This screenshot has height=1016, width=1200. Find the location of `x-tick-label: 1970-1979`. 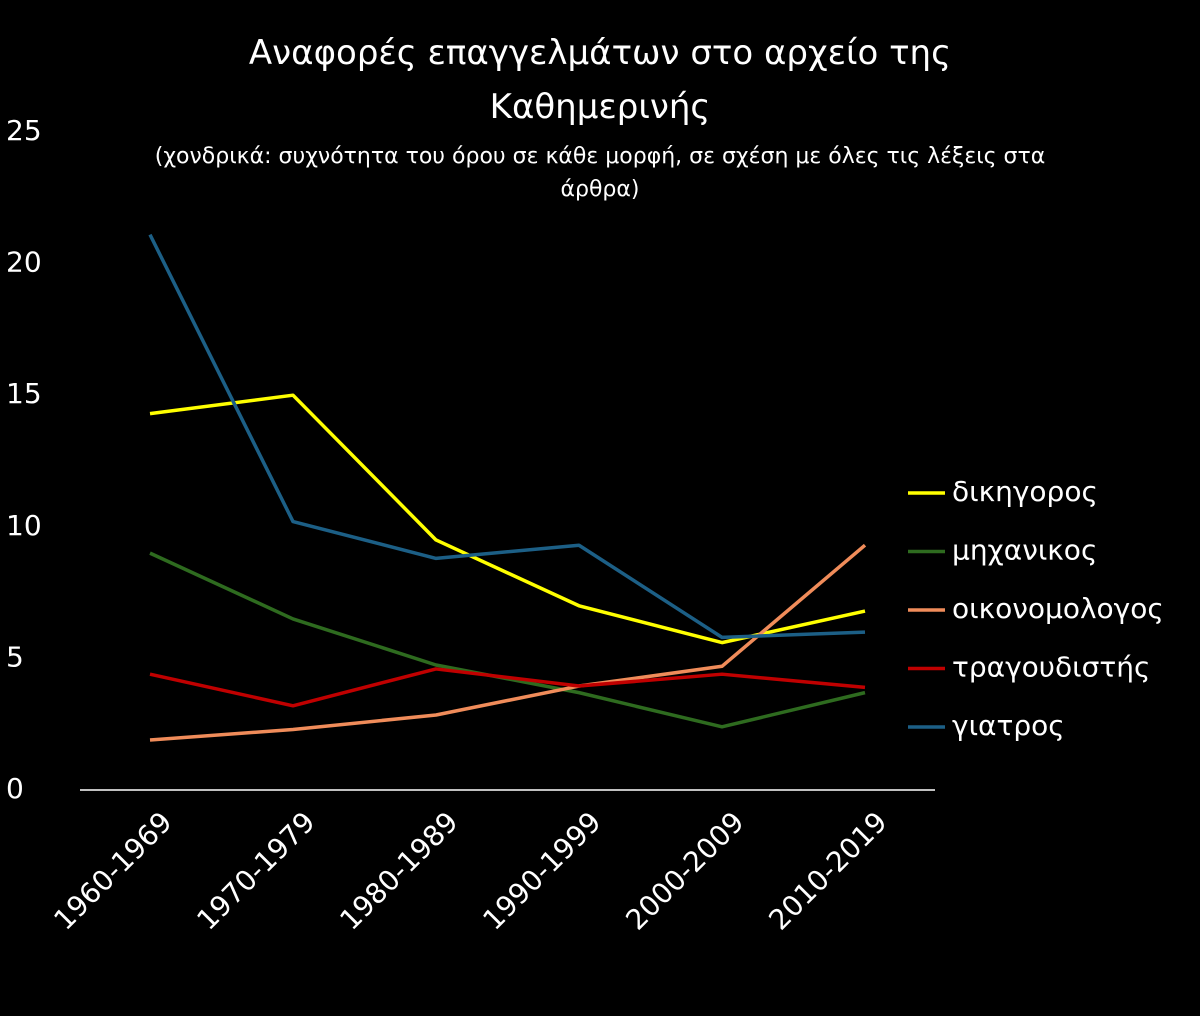

x-tick-label: 1970-1979 is located at coordinates (255, 870).